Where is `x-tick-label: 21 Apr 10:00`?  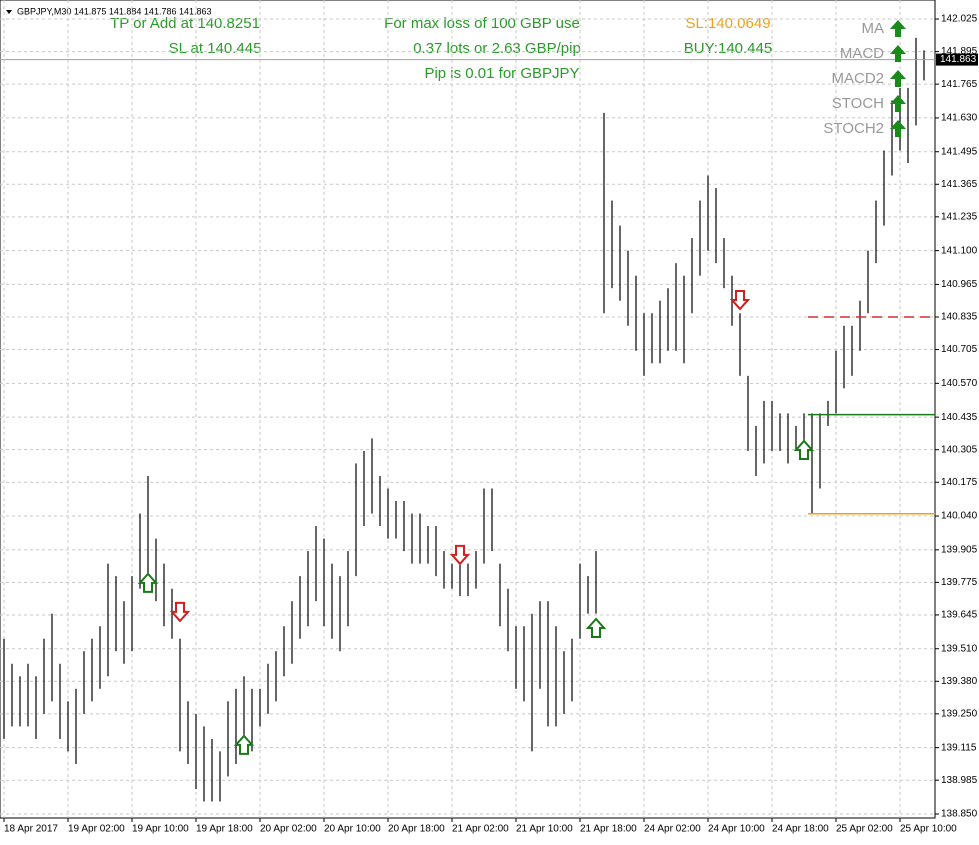
x-tick-label: 21 Apr 10:00 is located at coordinates (544, 829).